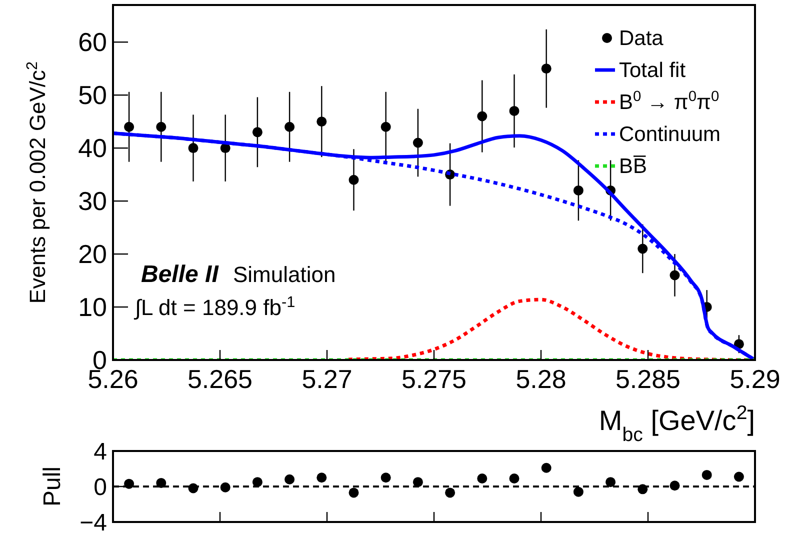  Describe the element at coordinates (652, 70) in the screenshot. I see `legend-label: Total fit` at that location.